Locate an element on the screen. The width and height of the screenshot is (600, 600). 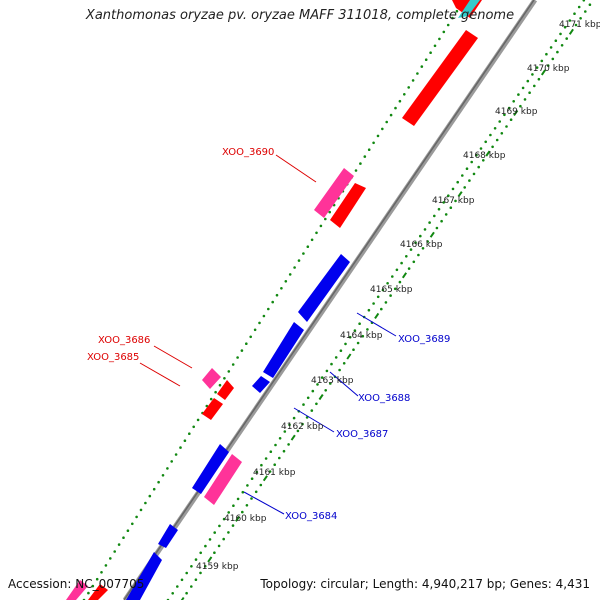
tick-label: 4169 kbp is located at coordinates (516, 112).